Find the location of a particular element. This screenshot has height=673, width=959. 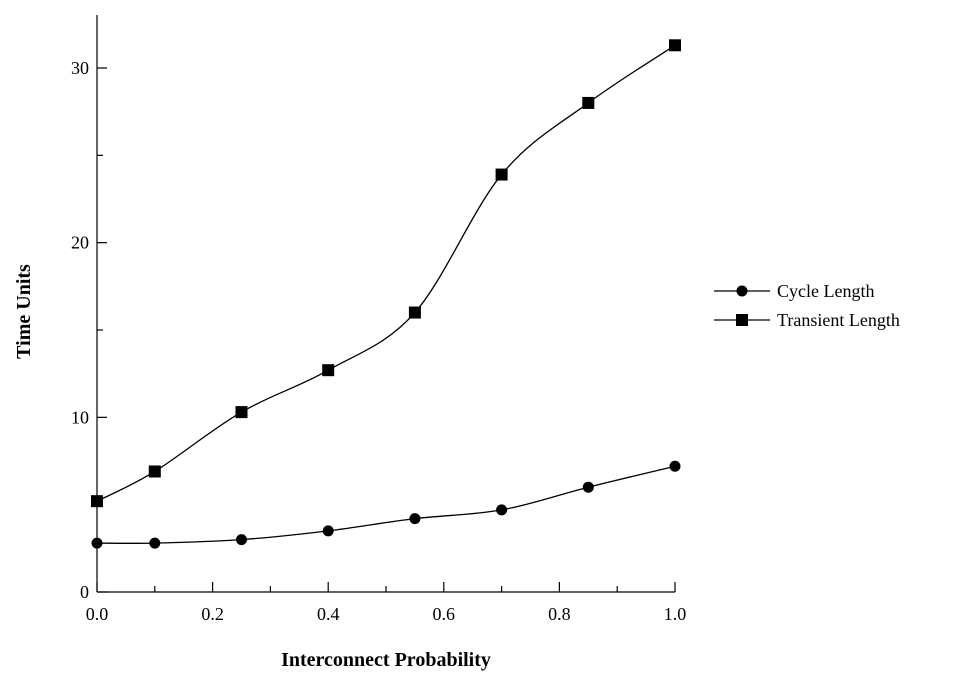

y-tick-label: 10 is located at coordinates (80, 417).